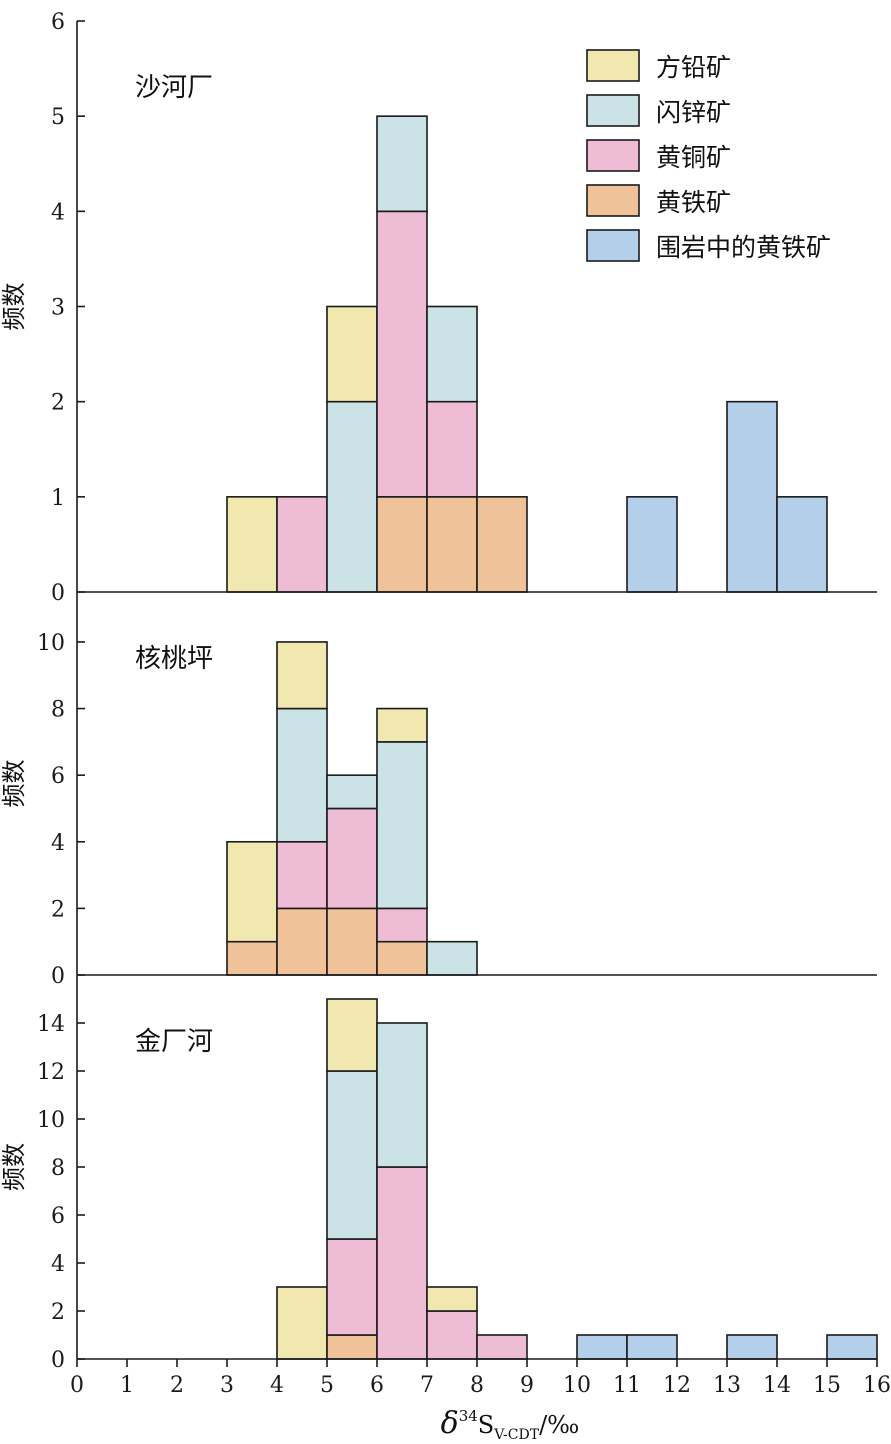  I want to click on x-tick-label: 5, so click(327, 1385).